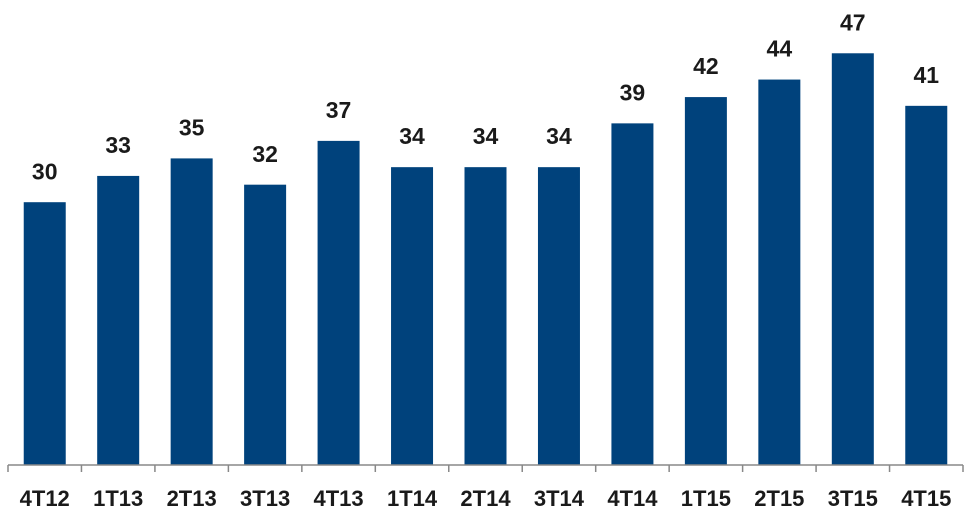 The width and height of the screenshot is (965, 518). I want to click on x-tick-label: 4T13, so click(338, 498).